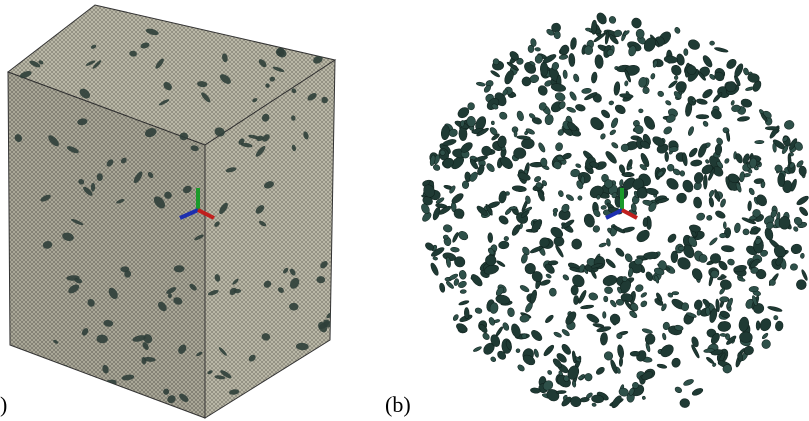 The height and width of the screenshot is (421, 809). I want to click on cube-right-face, so click(270, 239).